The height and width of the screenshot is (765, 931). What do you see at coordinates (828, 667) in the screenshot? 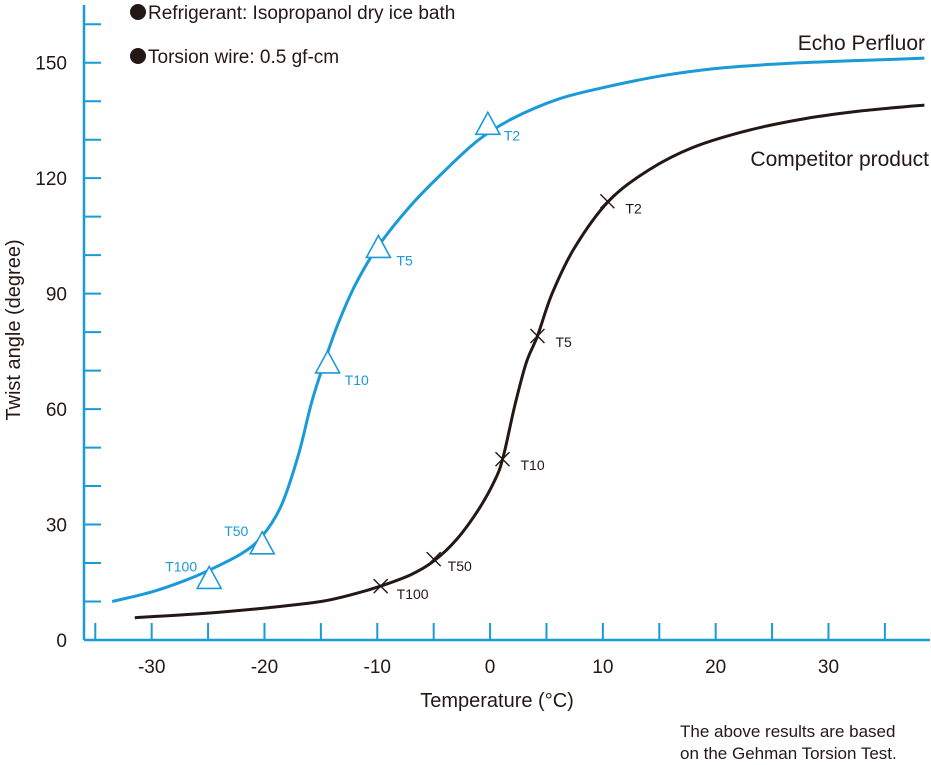
I see `x-tick-label: 30` at bounding box center [828, 667].